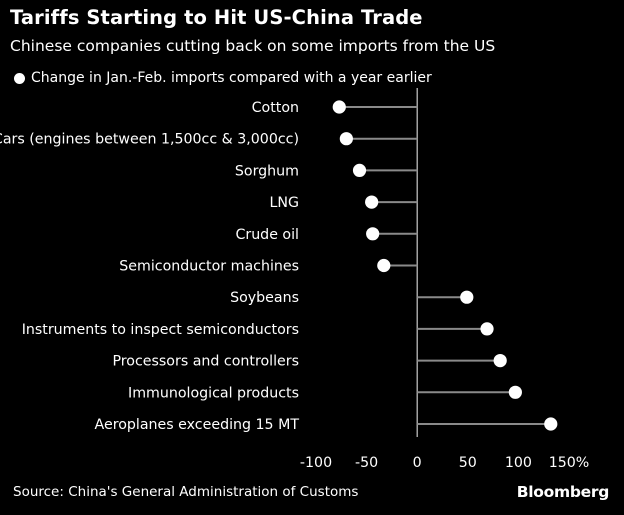  I want to click on x-tick-label-0: -100, so click(316, 463).